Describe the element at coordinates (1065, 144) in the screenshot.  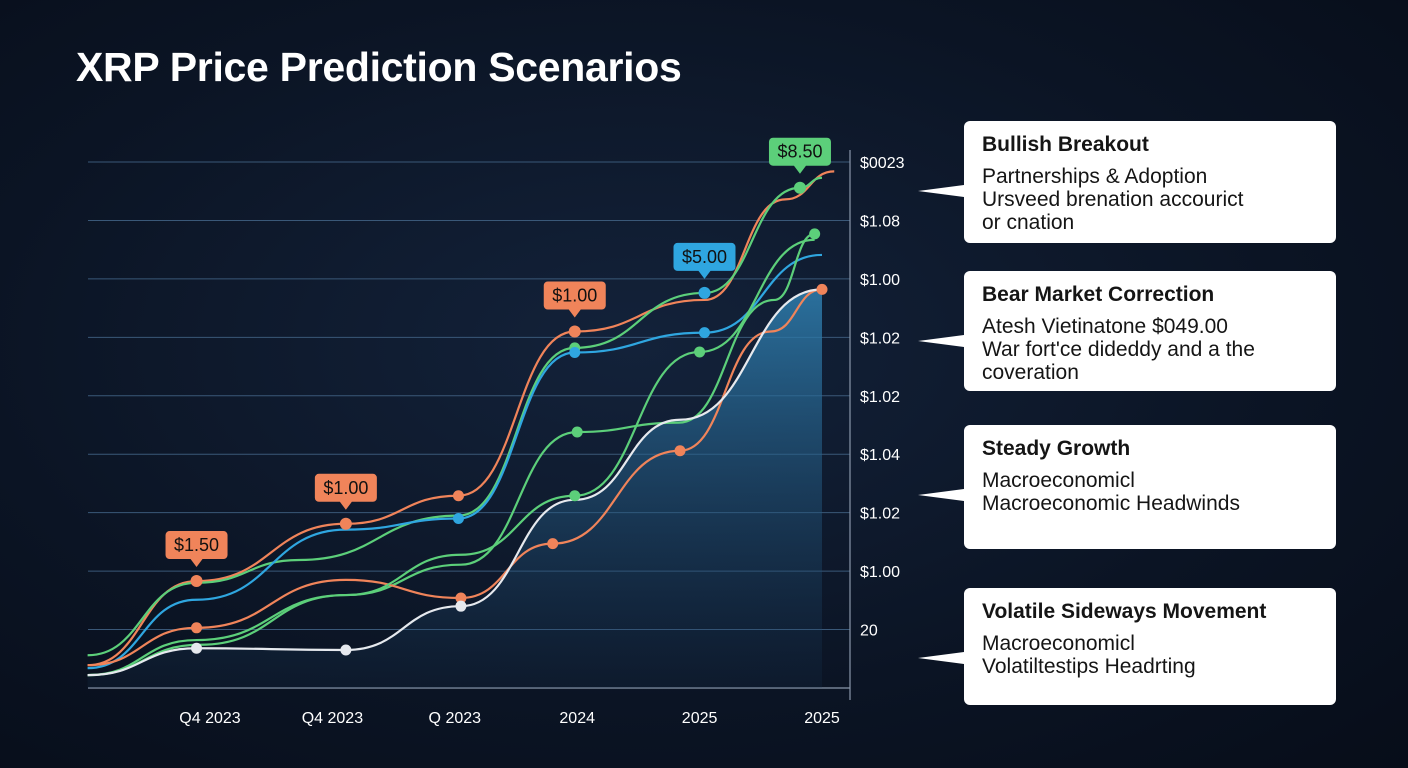
I see `card-title: Bullish Breakout` at that location.